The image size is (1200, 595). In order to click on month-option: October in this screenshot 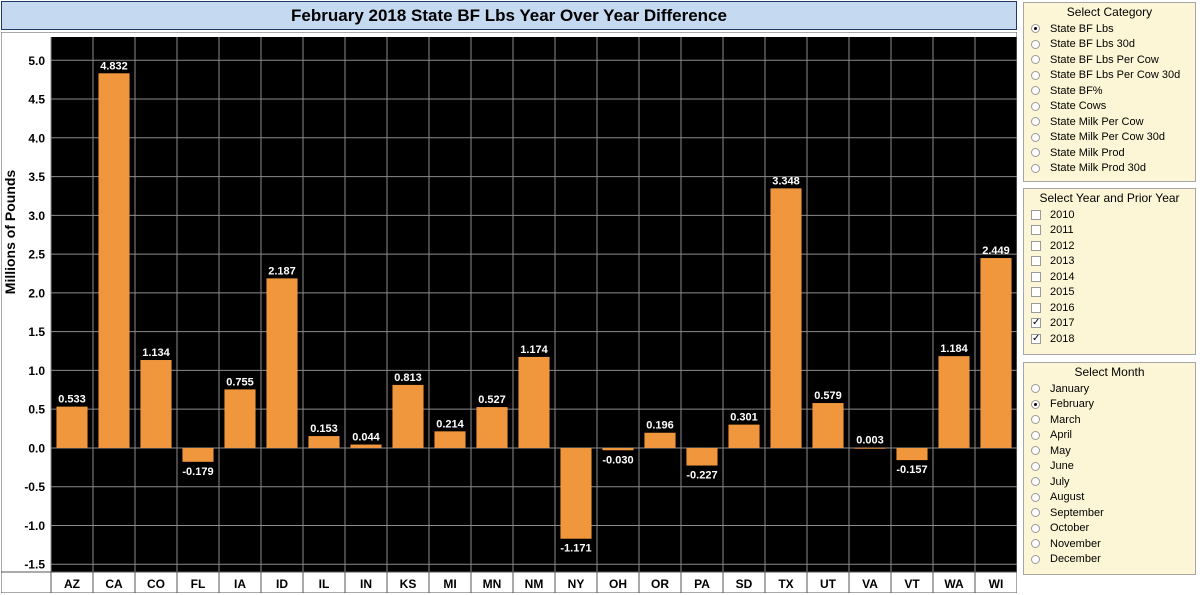, I will do `click(1109, 529)`.